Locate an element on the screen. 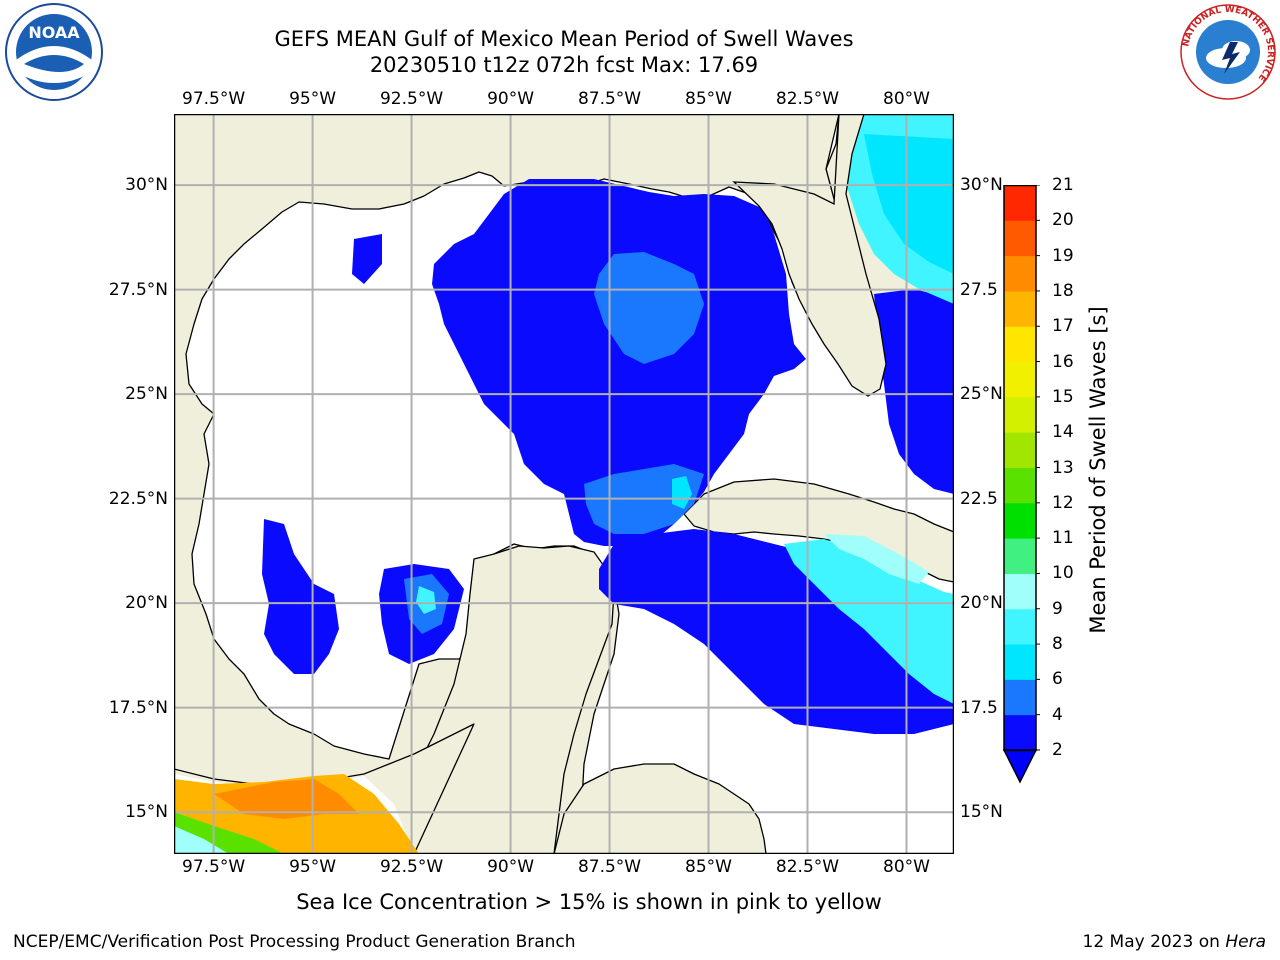 The image size is (1280, 960). lat-label-right: 30°N is located at coordinates (981, 185).